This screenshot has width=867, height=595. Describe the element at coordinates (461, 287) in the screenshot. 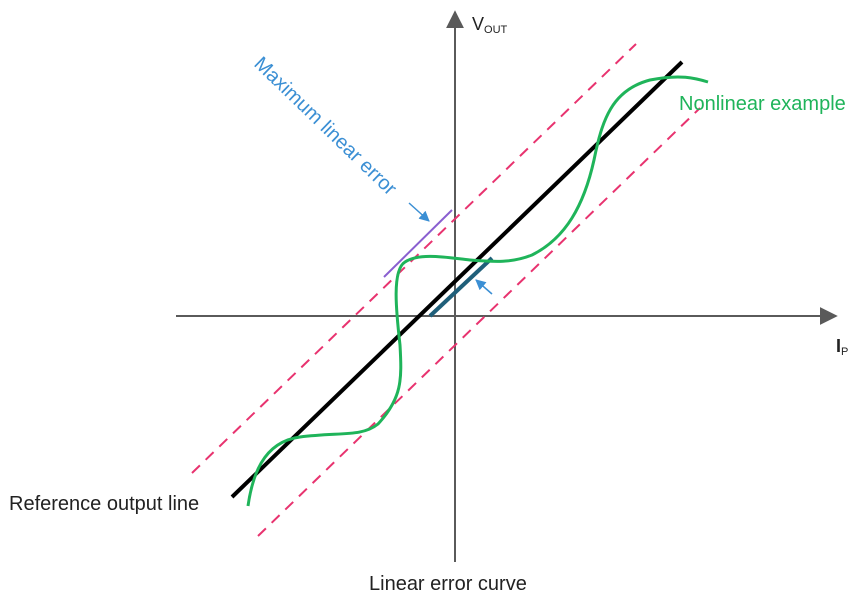

I see `linear-error-segment` at that location.